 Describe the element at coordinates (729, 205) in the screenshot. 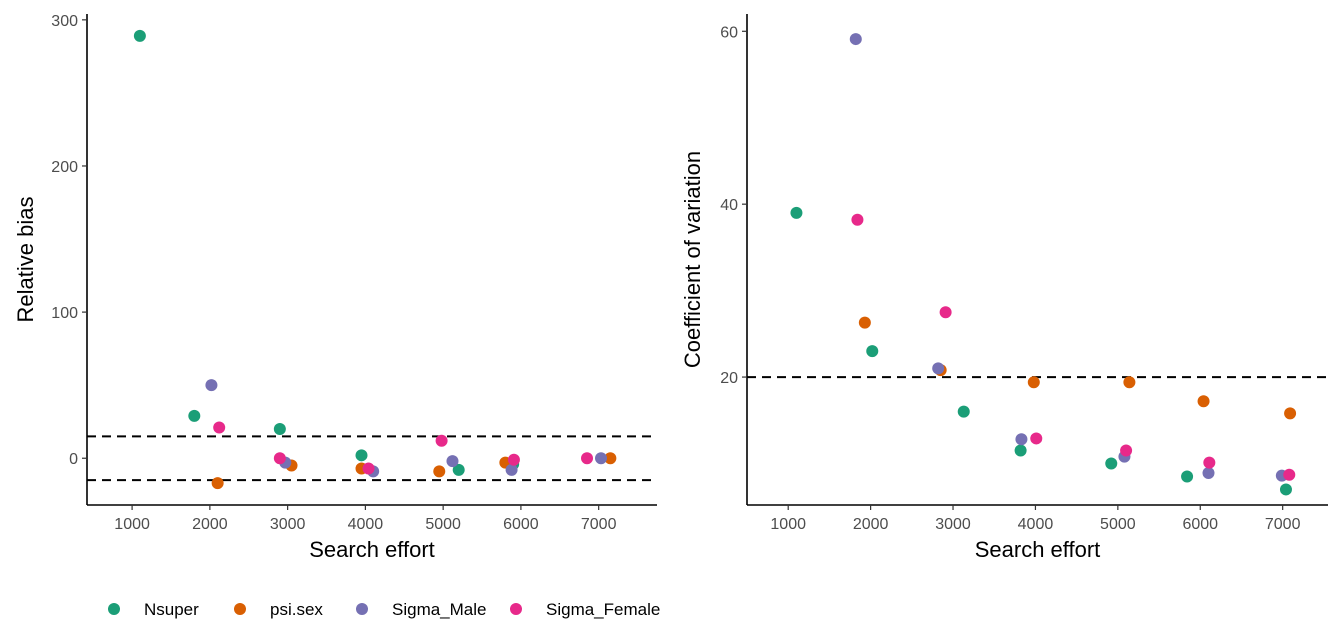

I see `y-tick-label: 40` at that location.